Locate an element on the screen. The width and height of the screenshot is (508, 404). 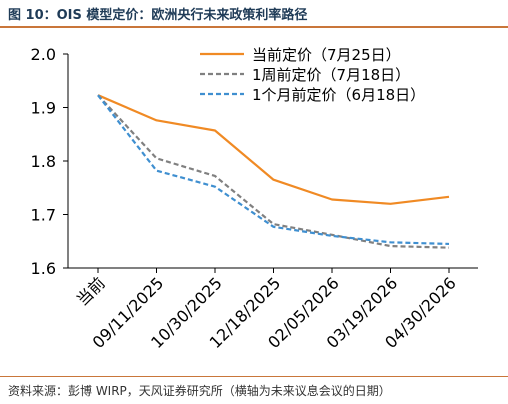
y-tick-label: 1.6 is located at coordinates (43, 268).